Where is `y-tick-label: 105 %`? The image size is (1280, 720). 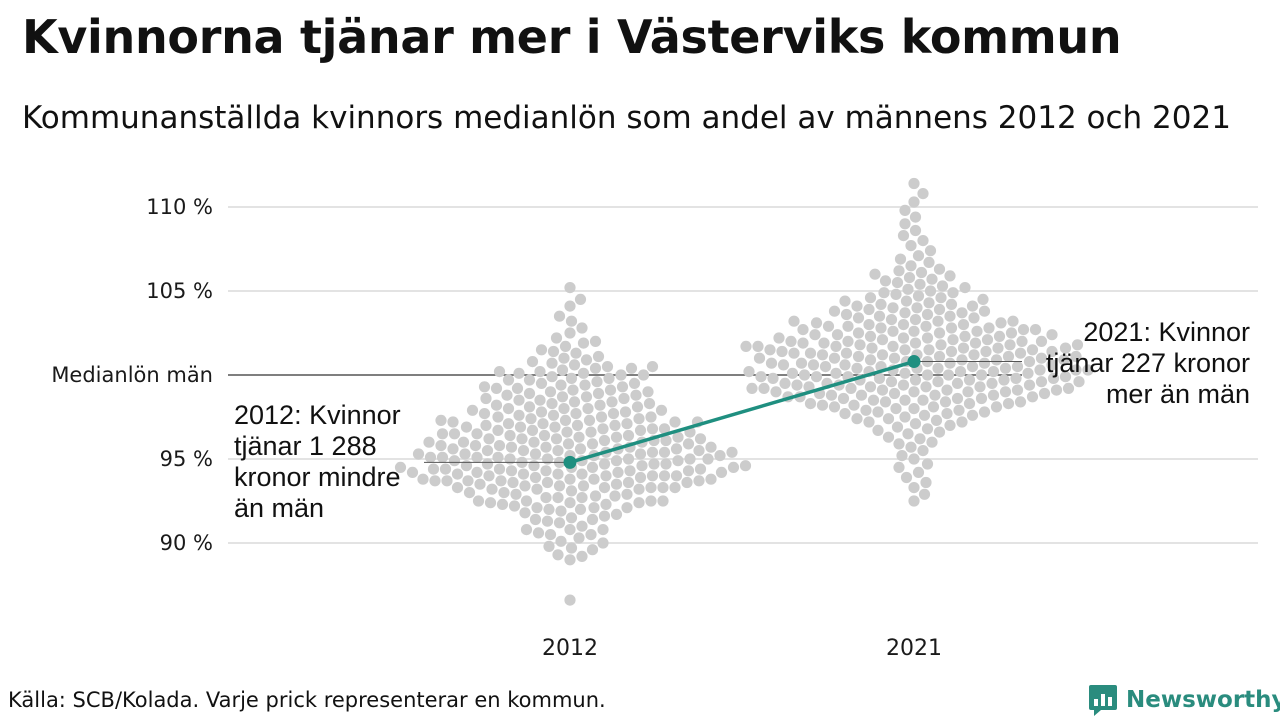 y-tick-label: 105 % is located at coordinates (179, 291).